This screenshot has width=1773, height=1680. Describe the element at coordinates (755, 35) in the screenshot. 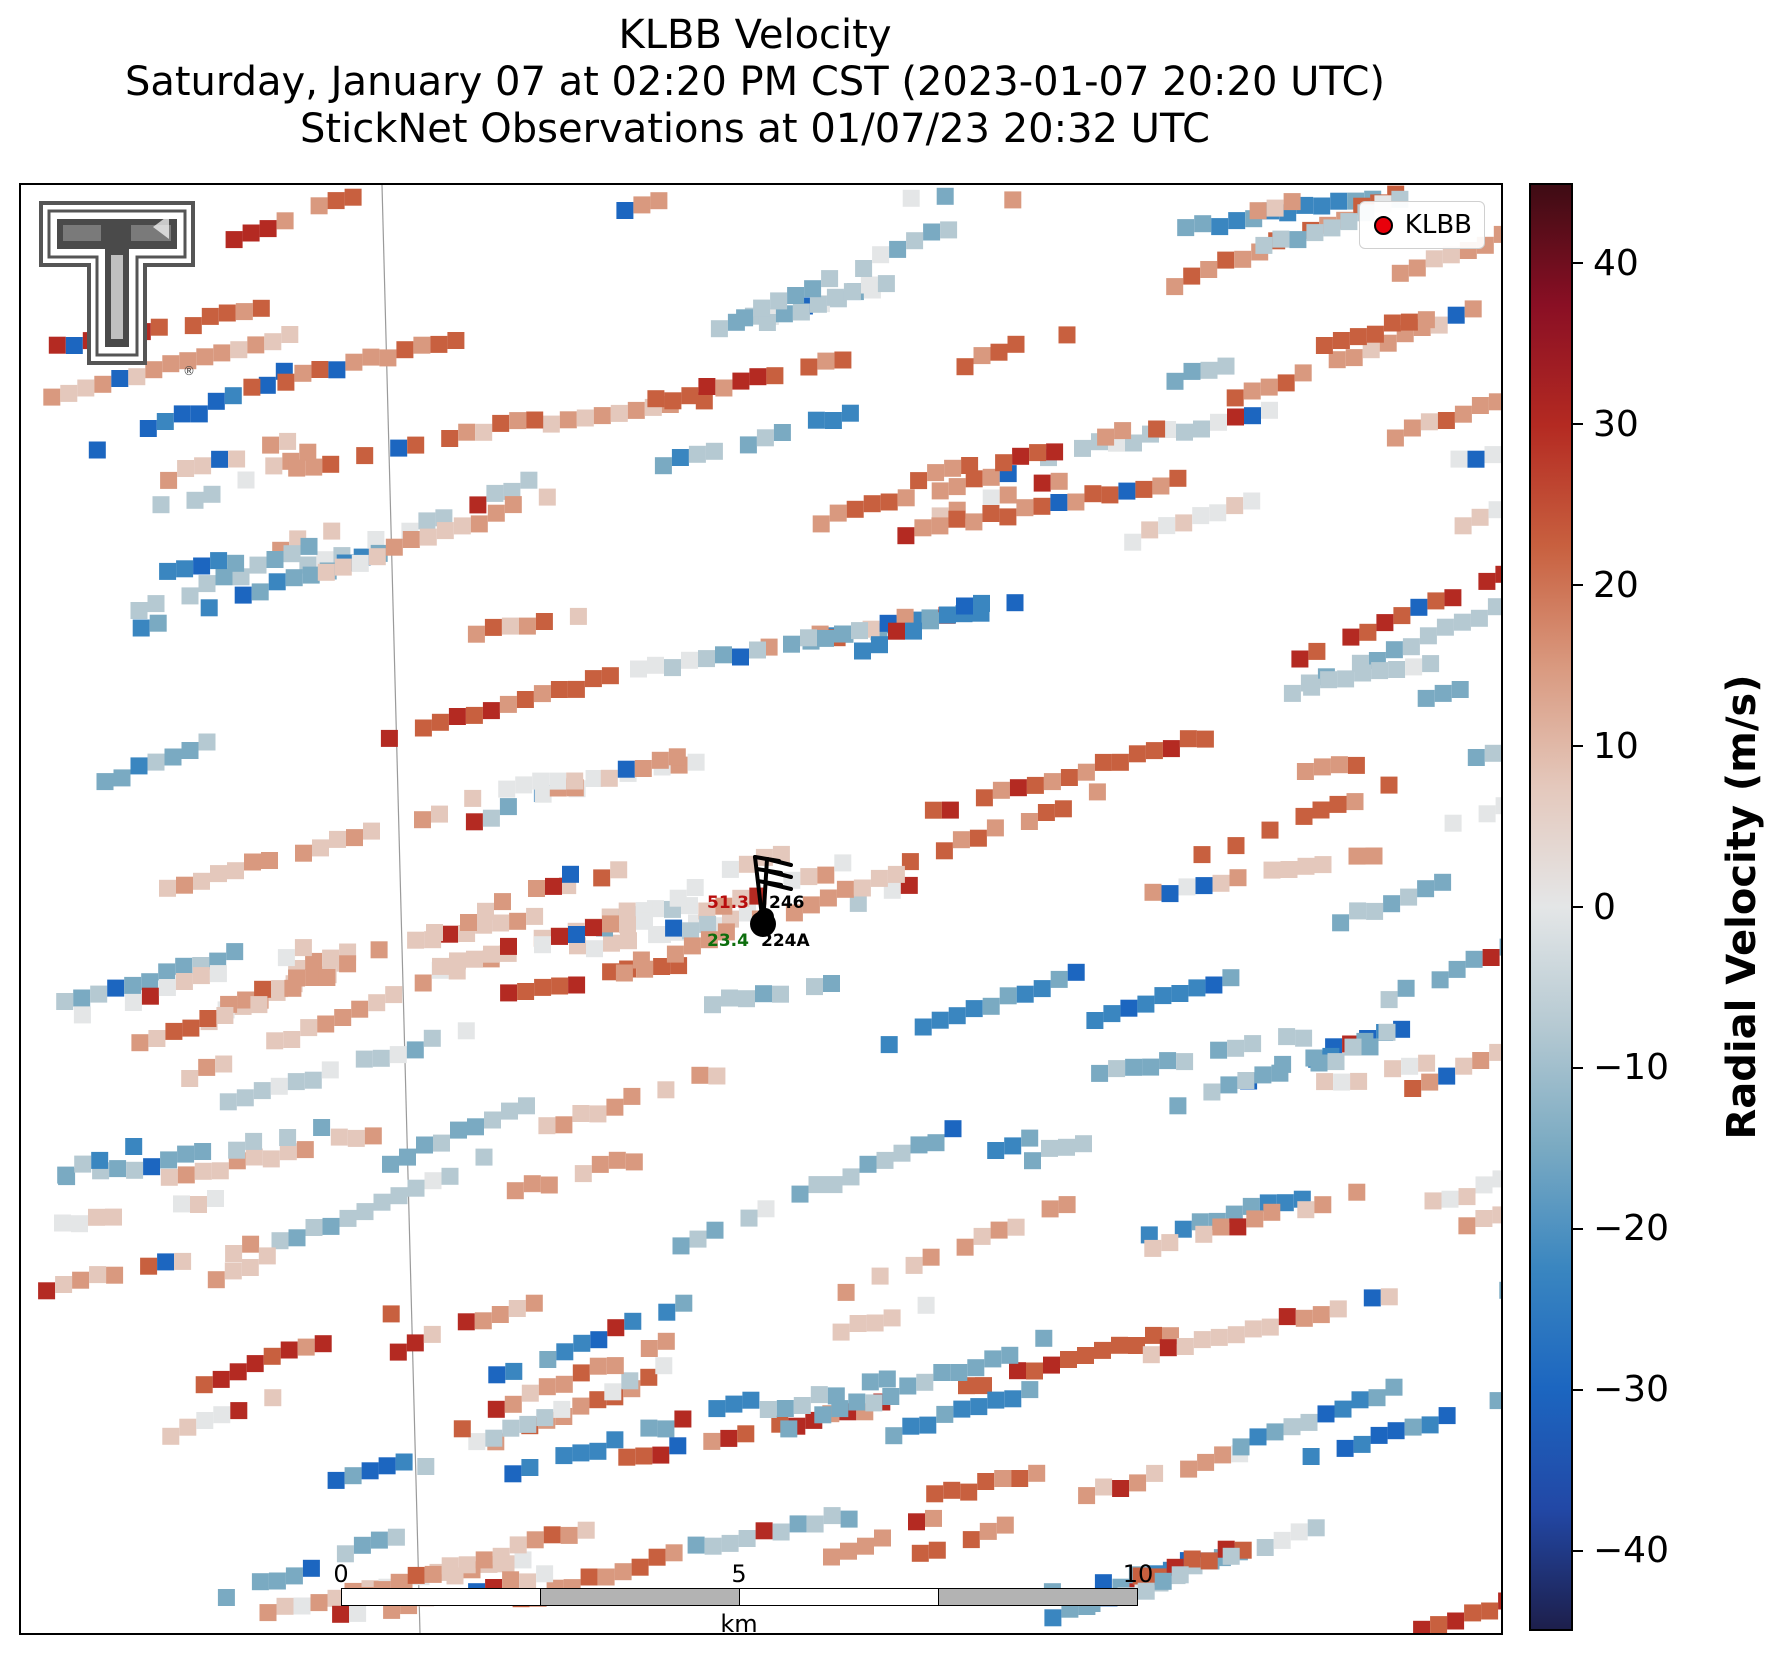

I see `title-radar-product: KLBB Velocity` at that location.